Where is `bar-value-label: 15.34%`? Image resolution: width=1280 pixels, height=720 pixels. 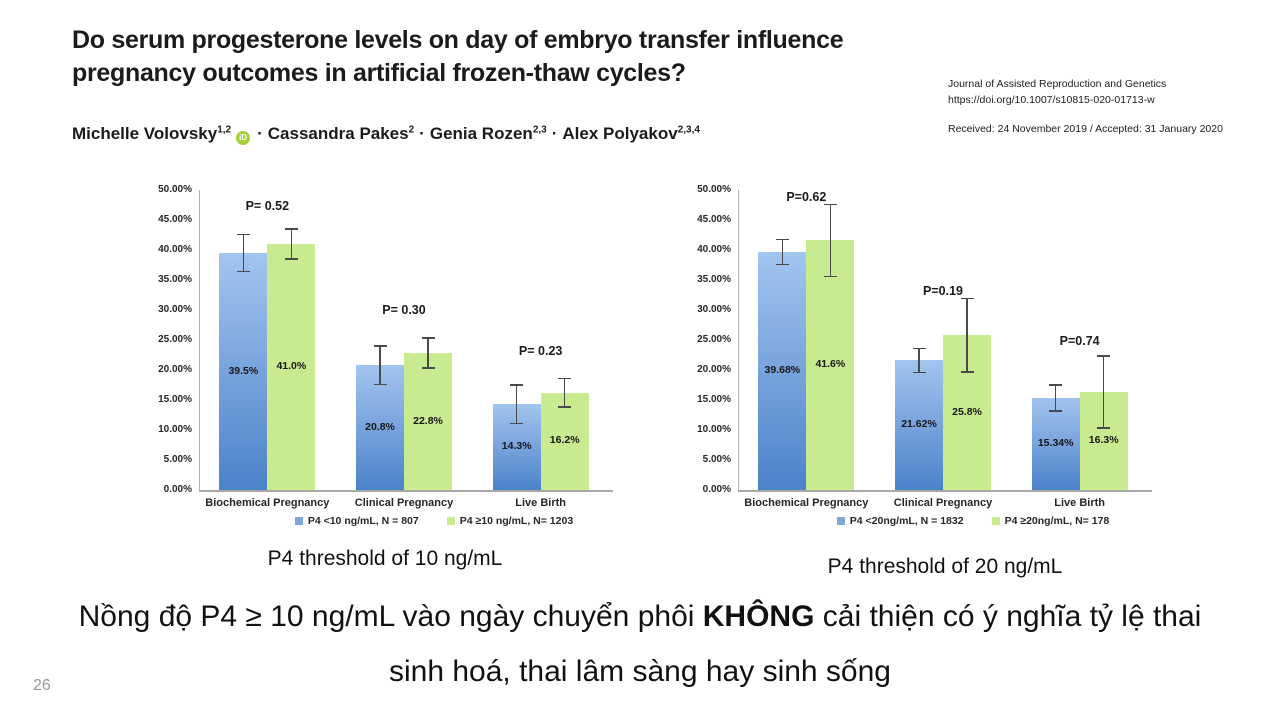 bar-value-label: 15.34% is located at coordinates (1055, 442).